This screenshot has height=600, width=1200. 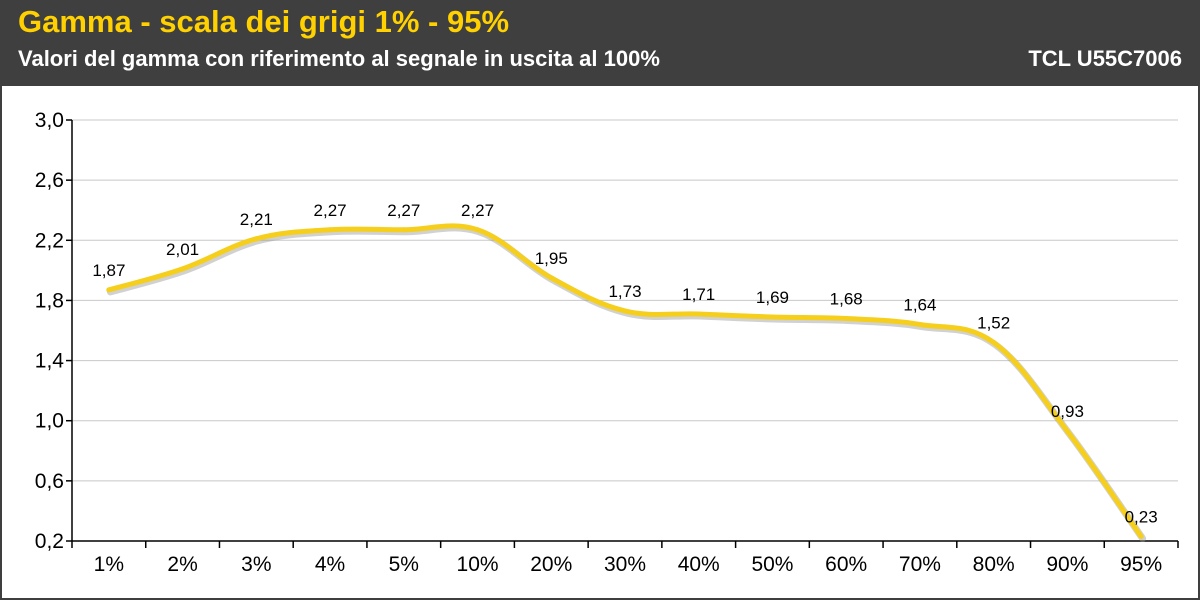 What do you see at coordinates (264, 21) in the screenshot?
I see `chart-title: Gamma - scala dei grigi 1% - 95%` at bounding box center [264, 21].